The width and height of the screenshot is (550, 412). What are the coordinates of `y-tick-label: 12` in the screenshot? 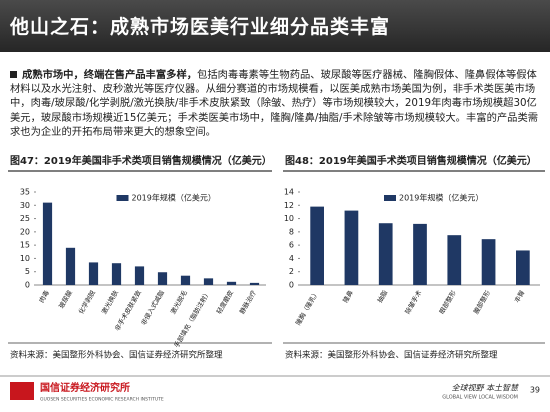 It's located at (289, 205).